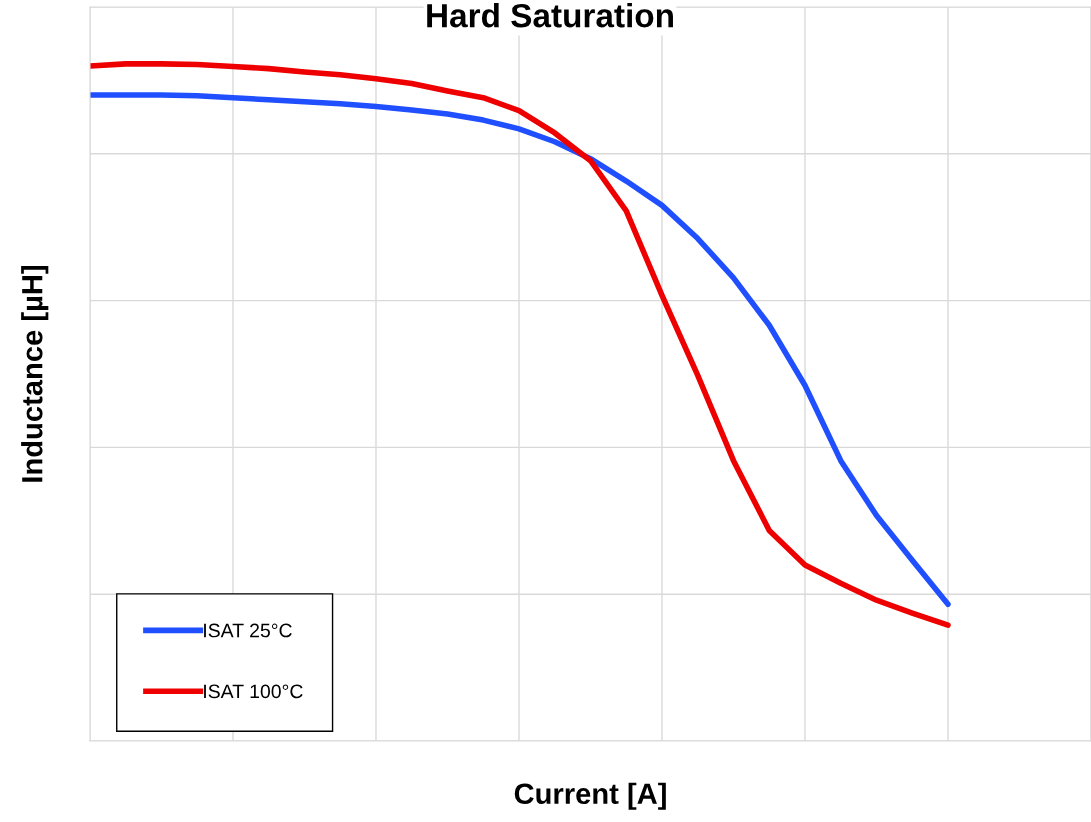  What do you see at coordinates (35, 373) in the screenshot?
I see `y-axis-title: Inductance [µH]` at bounding box center [35, 373].